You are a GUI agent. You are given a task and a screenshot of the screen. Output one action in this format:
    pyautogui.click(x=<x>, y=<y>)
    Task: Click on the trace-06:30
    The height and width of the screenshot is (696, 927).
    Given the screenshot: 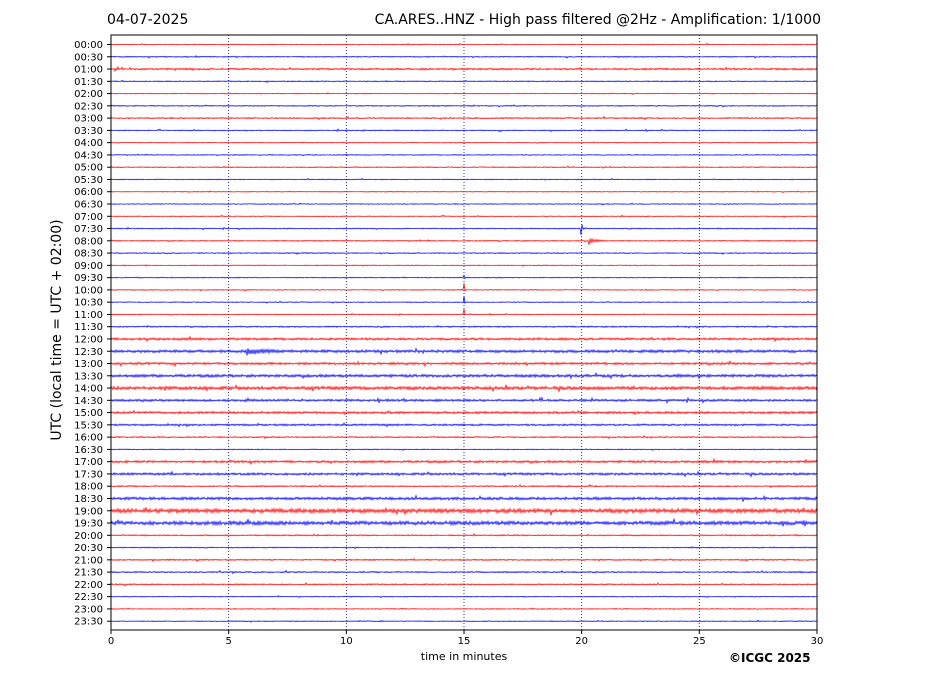 What is the action you would take?
    pyautogui.click(x=464, y=204)
    